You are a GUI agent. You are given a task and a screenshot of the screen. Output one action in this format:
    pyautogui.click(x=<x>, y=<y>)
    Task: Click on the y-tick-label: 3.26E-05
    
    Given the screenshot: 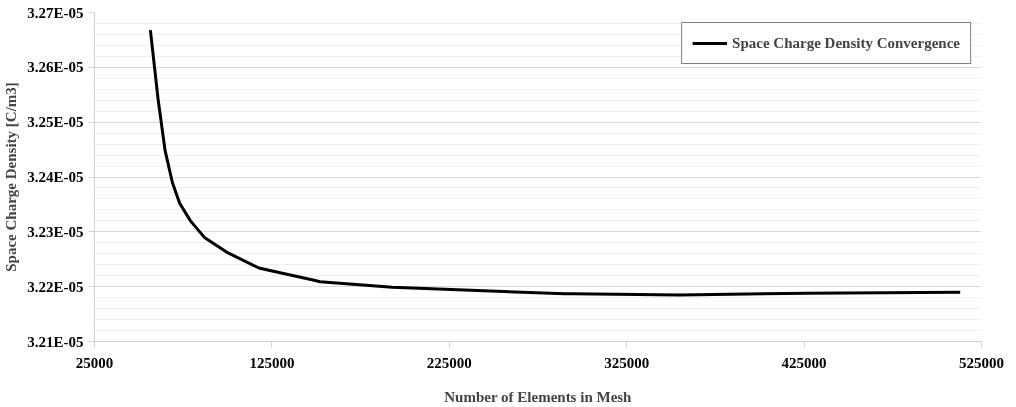 What is the action you would take?
    pyautogui.click(x=55, y=67)
    